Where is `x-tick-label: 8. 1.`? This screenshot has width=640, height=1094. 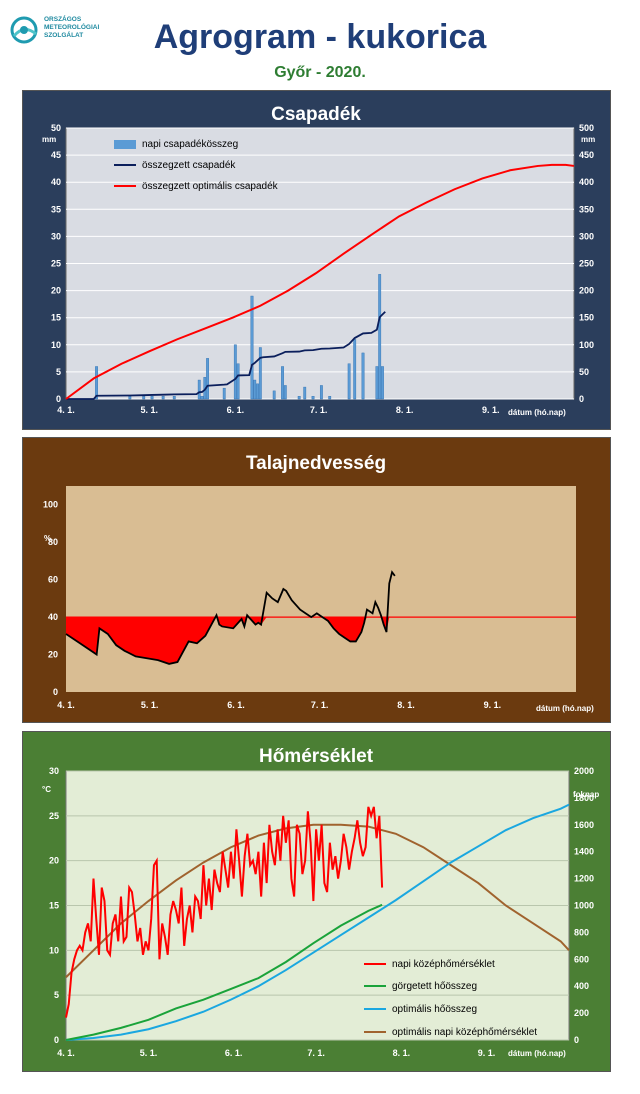
x-tick-label: 8. 1. is located at coordinates (406, 705).